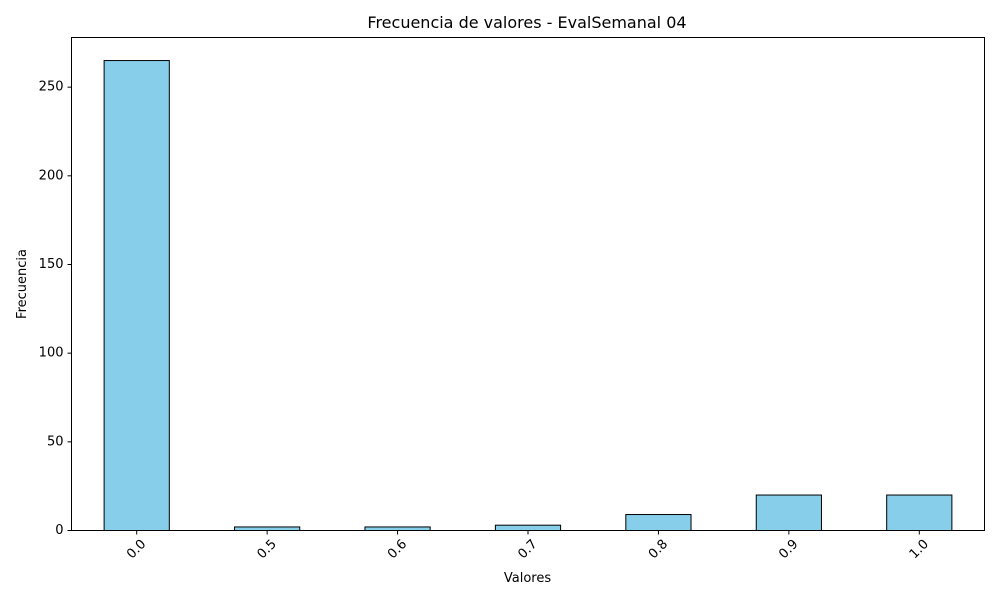 The image size is (1000, 600). What do you see at coordinates (51, 175) in the screenshot?
I see `y-tick-label-200: 200` at bounding box center [51, 175].